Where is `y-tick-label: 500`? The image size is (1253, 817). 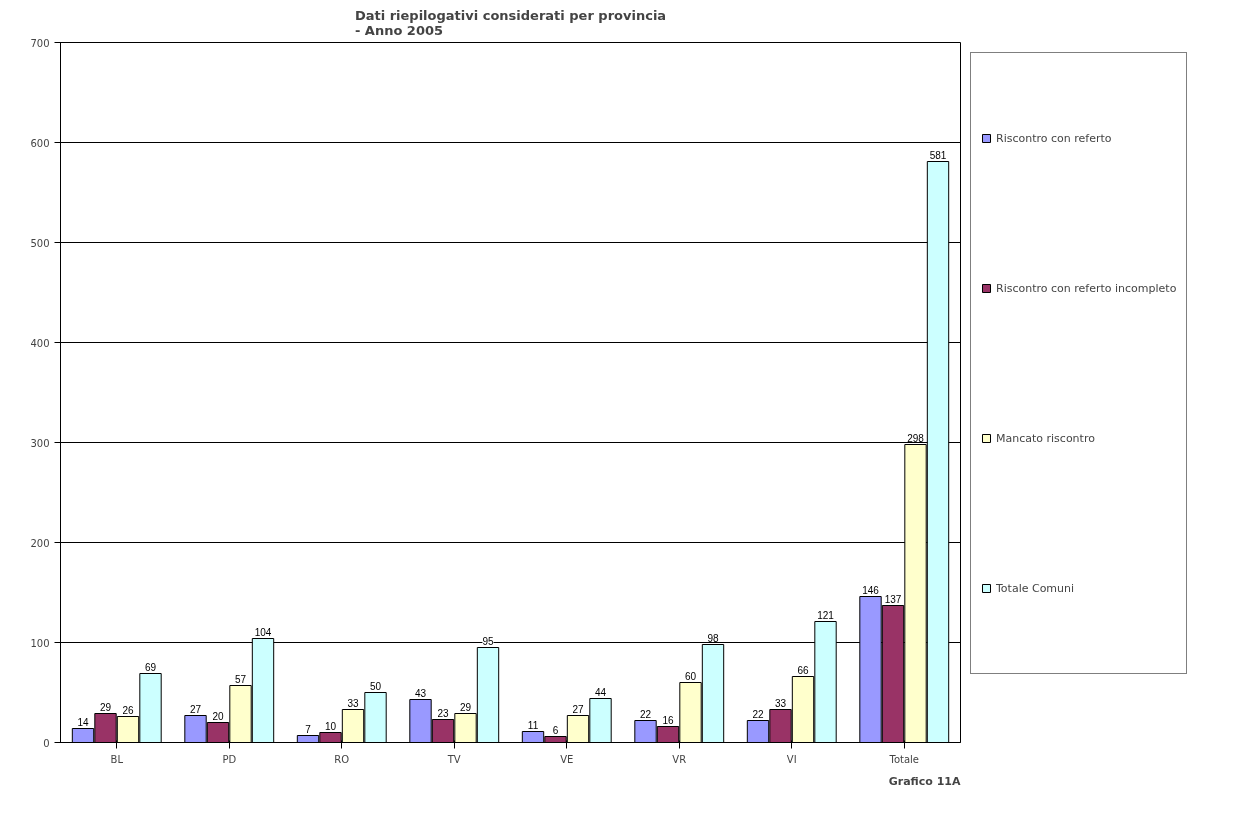
y-tick-label: 500 is located at coordinates (40, 243).